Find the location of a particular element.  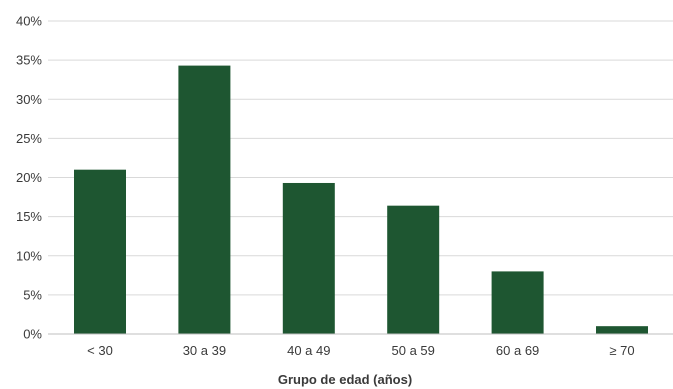

y-tick-label: 35% is located at coordinates (29, 60).